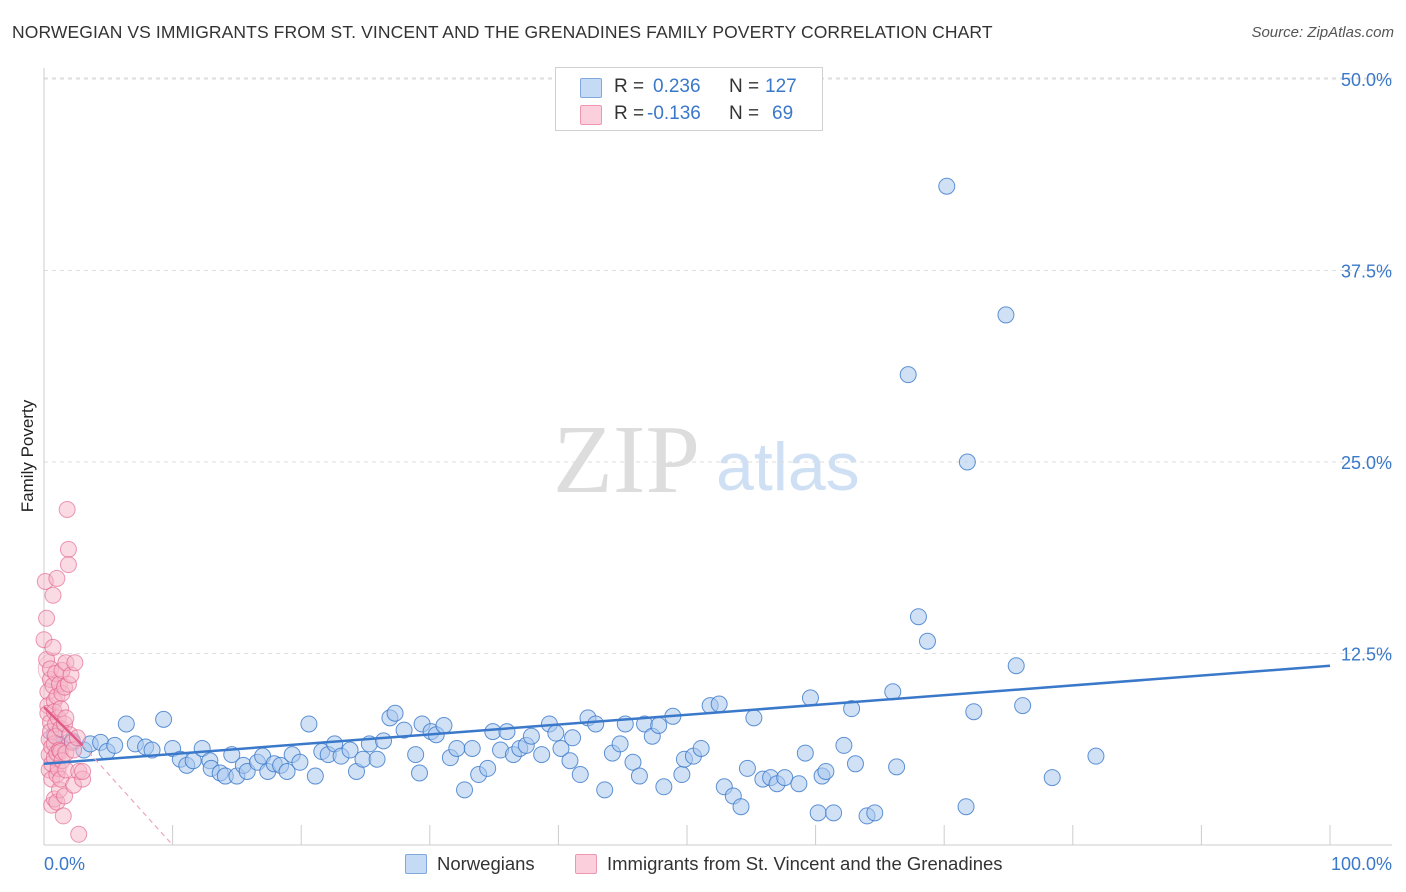 The width and height of the screenshot is (1406, 892). I want to click on watermark-zip: ZIP, so click(626, 460).